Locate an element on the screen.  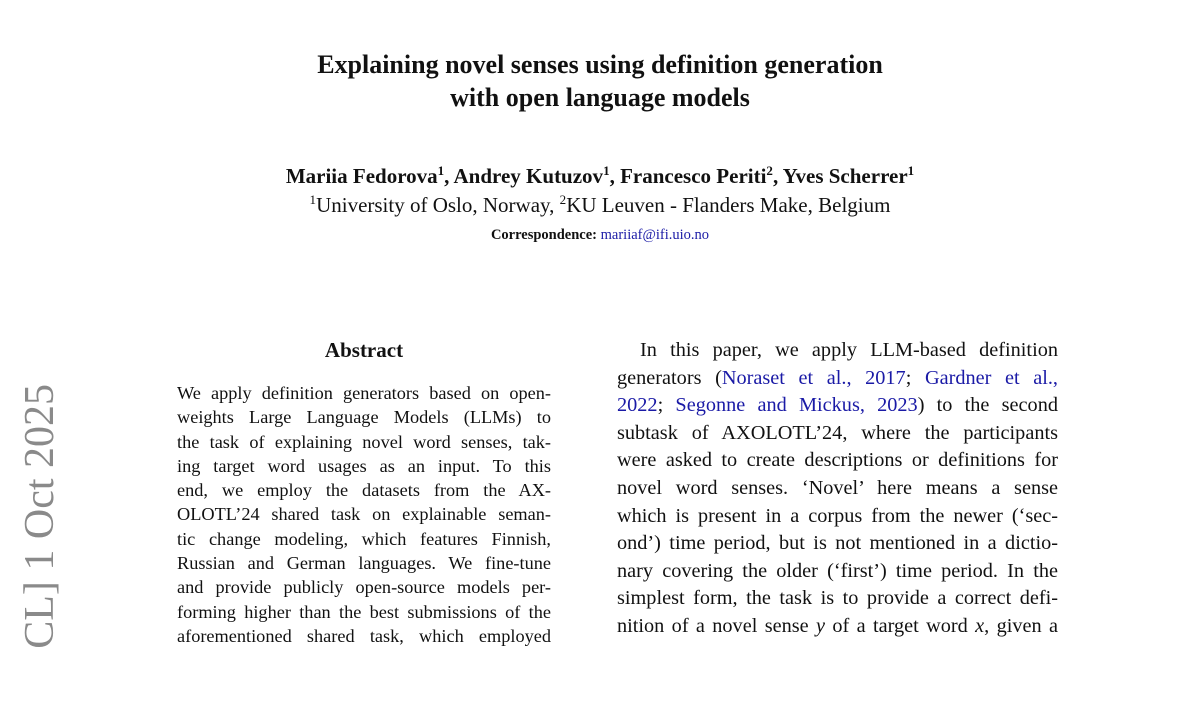
citation-link: Gardner et al., is located at coordinates (991, 377).